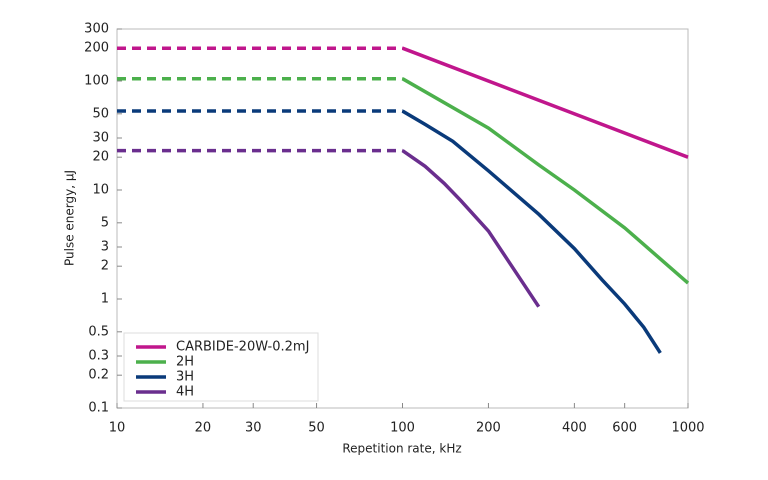  I want to click on x-tick-label: 600, so click(624, 428).